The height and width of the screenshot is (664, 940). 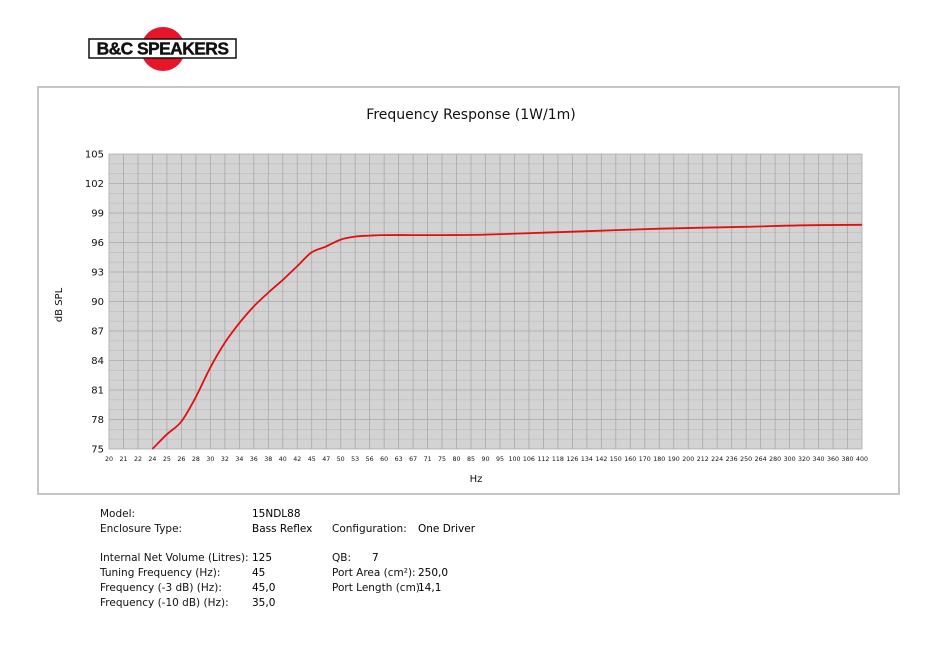 I want to click on x-tick-label: 160, so click(x=630, y=459).